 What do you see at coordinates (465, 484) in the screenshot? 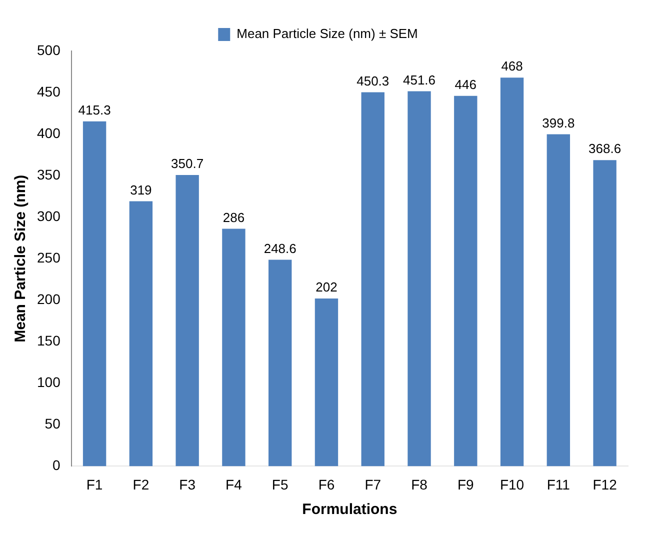
I see `x-tick-label: F9` at bounding box center [465, 484].